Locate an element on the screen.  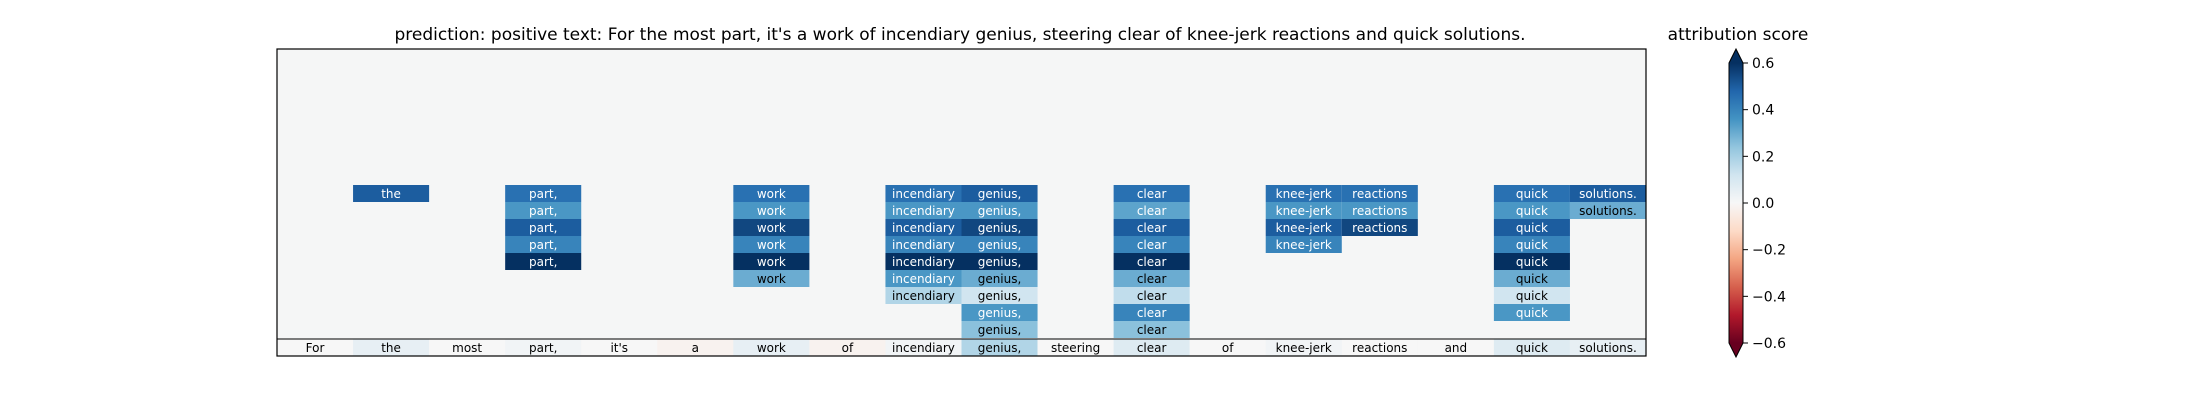
input-token-label: reactions is located at coordinates (1379, 348).